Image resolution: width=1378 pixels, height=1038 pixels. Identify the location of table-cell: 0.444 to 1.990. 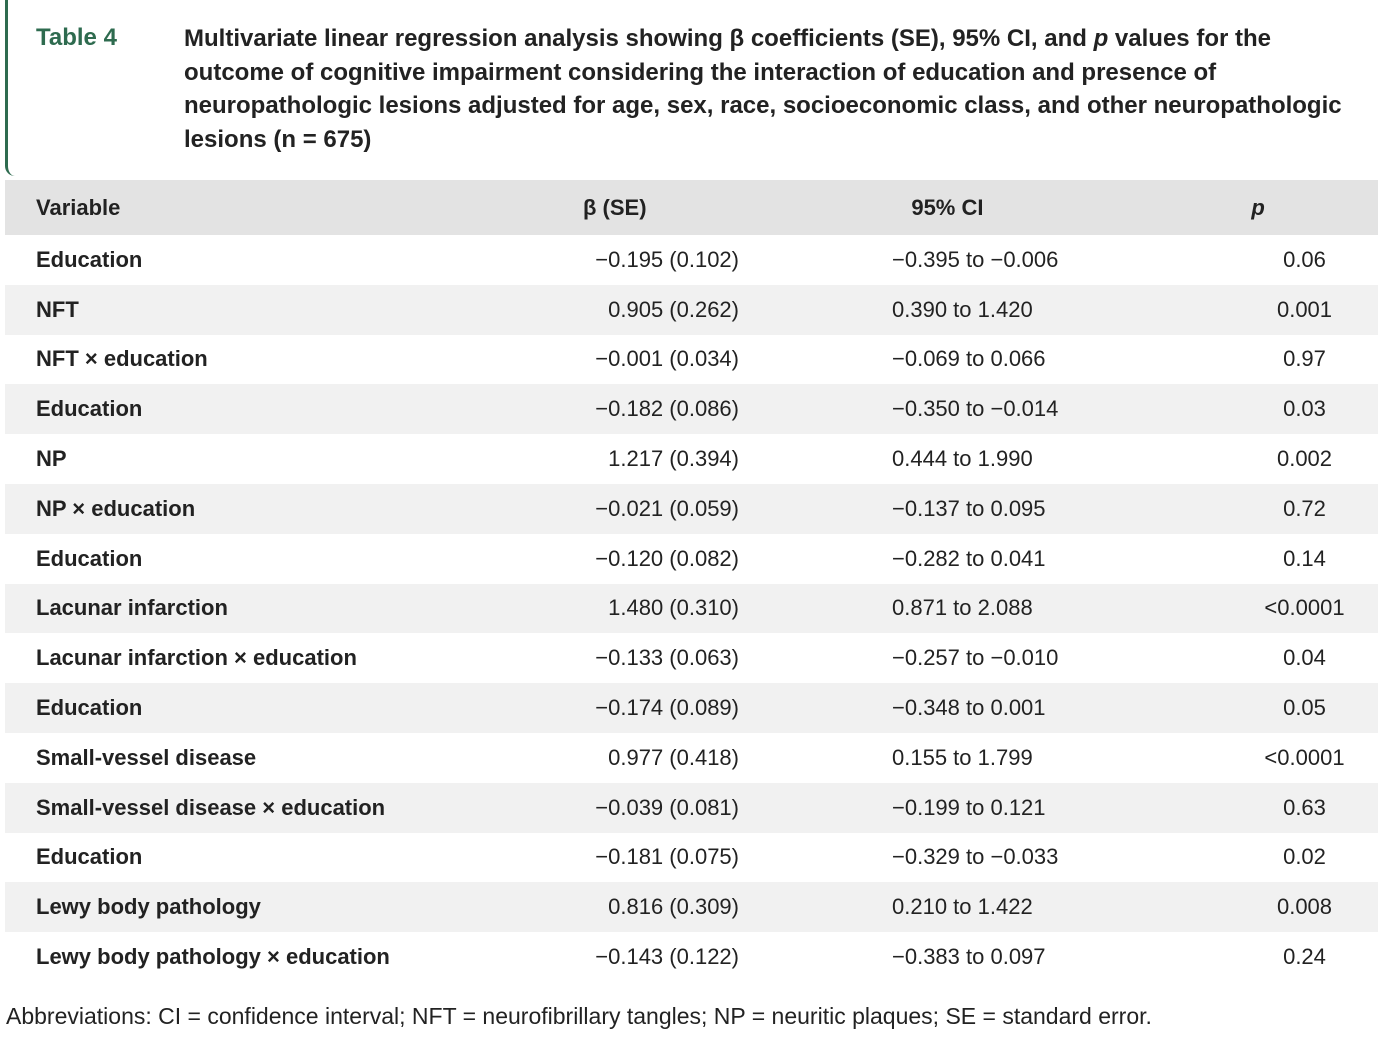
(962, 459).